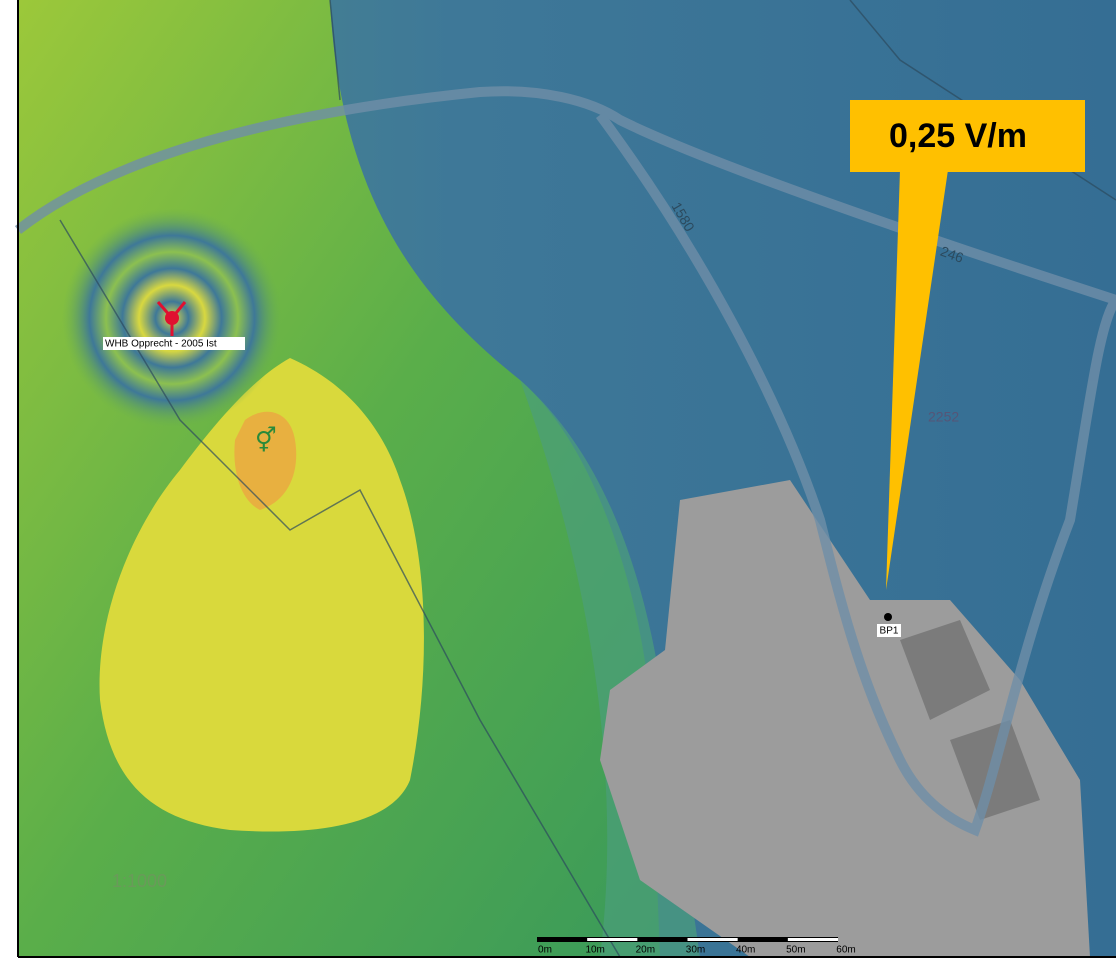 Image resolution: width=1116 pixels, height=964 pixels. I want to click on scale-ratio: 1:1000, so click(139, 881).